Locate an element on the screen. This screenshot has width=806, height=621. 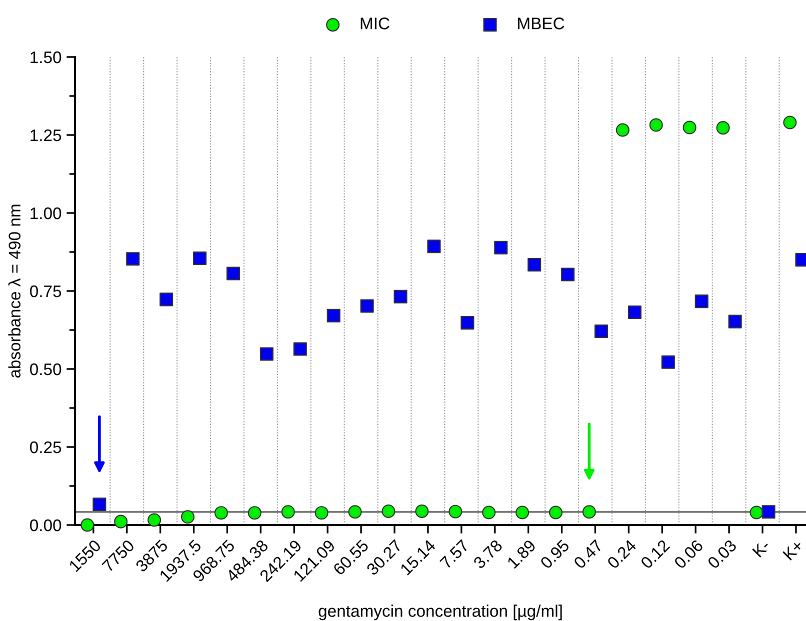
x-tick-label: K- is located at coordinates (761, 548).